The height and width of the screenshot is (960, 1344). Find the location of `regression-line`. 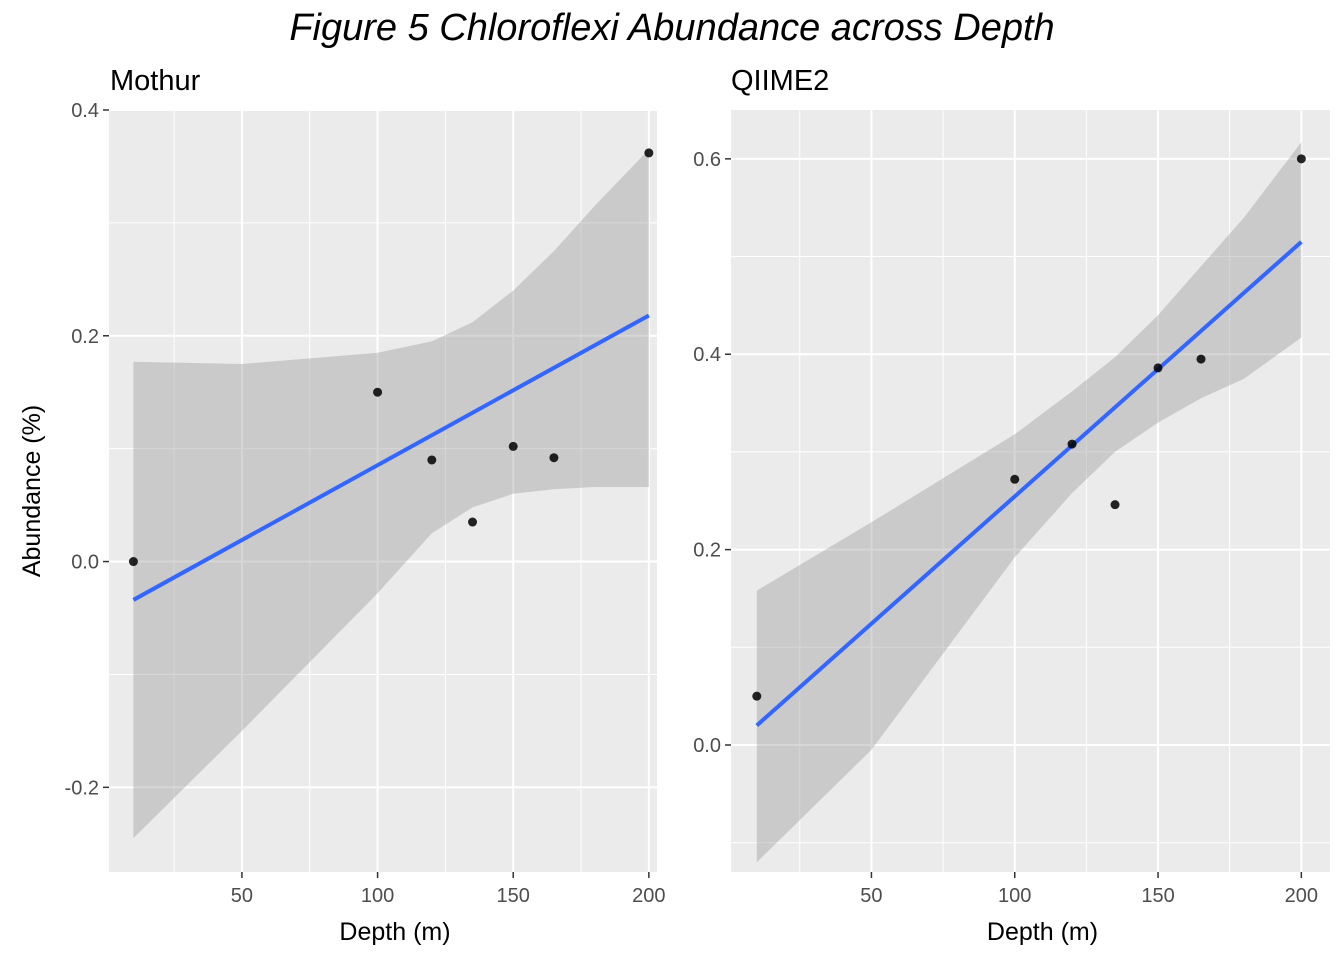

regression-line is located at coordinates (391, 457).